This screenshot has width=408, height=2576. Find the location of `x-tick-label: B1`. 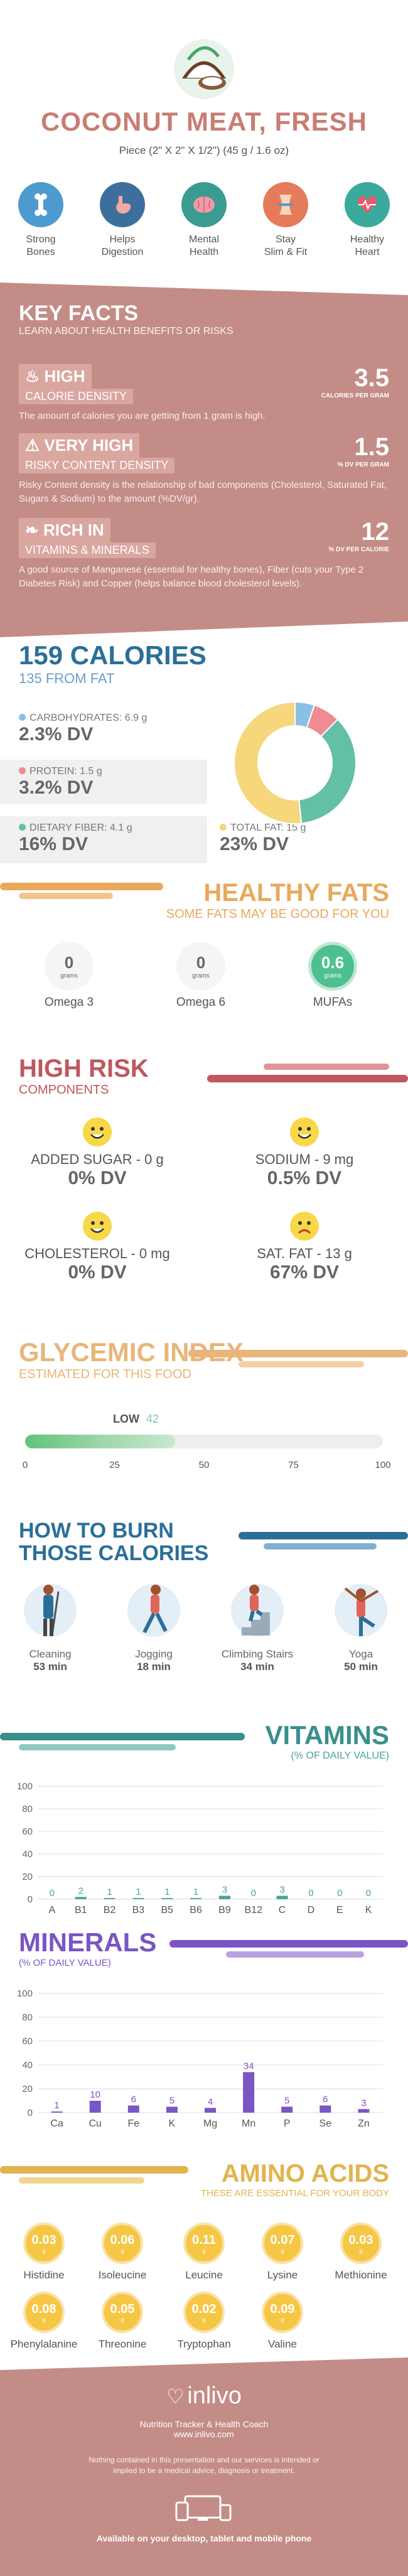

x-tick-label: B1 is located at coordinates (81, 1910).